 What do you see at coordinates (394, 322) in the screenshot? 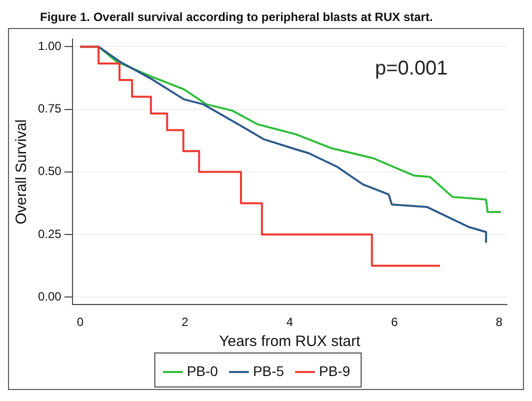
I see `x-tick-label: 6` at bounding box center [394, 322].